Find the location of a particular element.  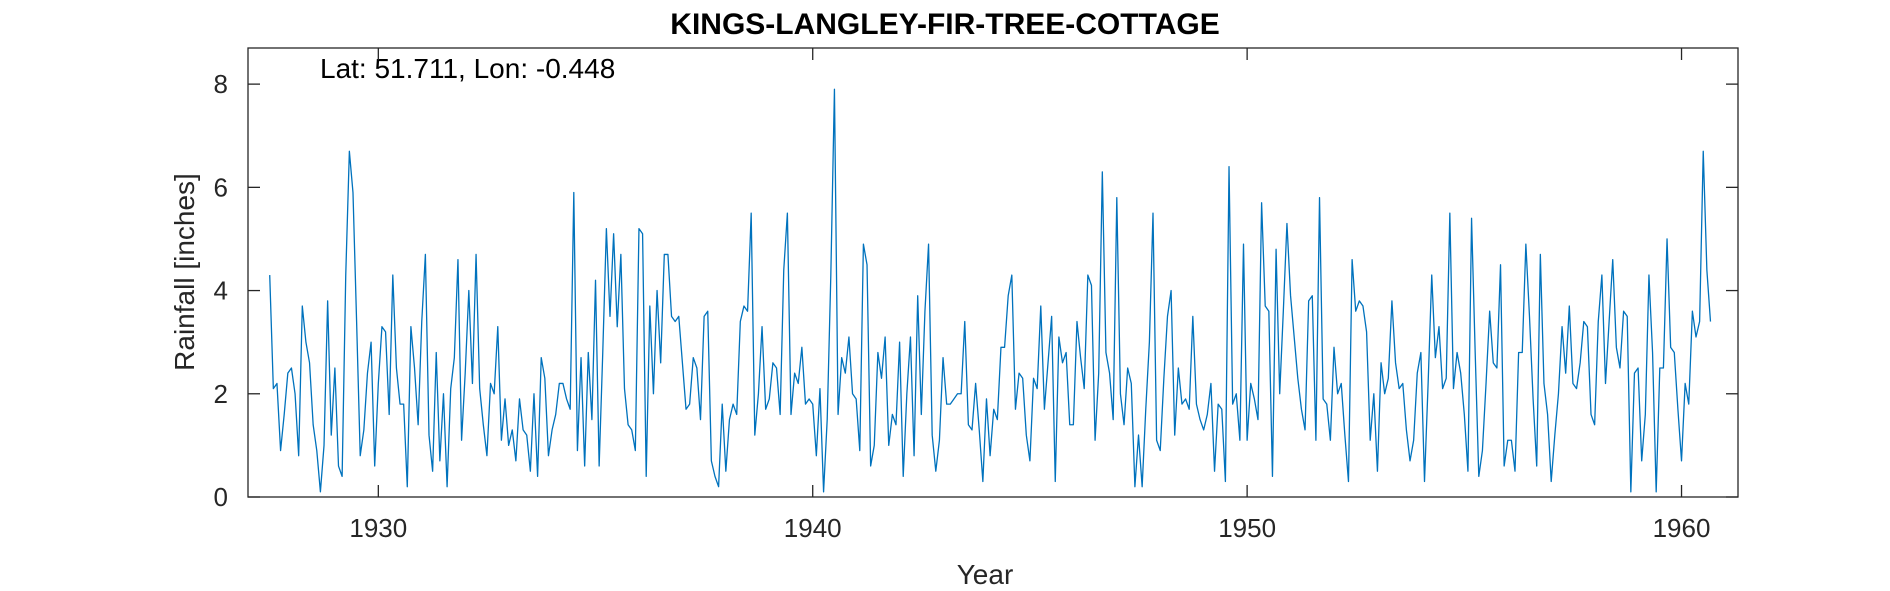

x-tick-label: 1960 is located at coordinates (1682, 528).